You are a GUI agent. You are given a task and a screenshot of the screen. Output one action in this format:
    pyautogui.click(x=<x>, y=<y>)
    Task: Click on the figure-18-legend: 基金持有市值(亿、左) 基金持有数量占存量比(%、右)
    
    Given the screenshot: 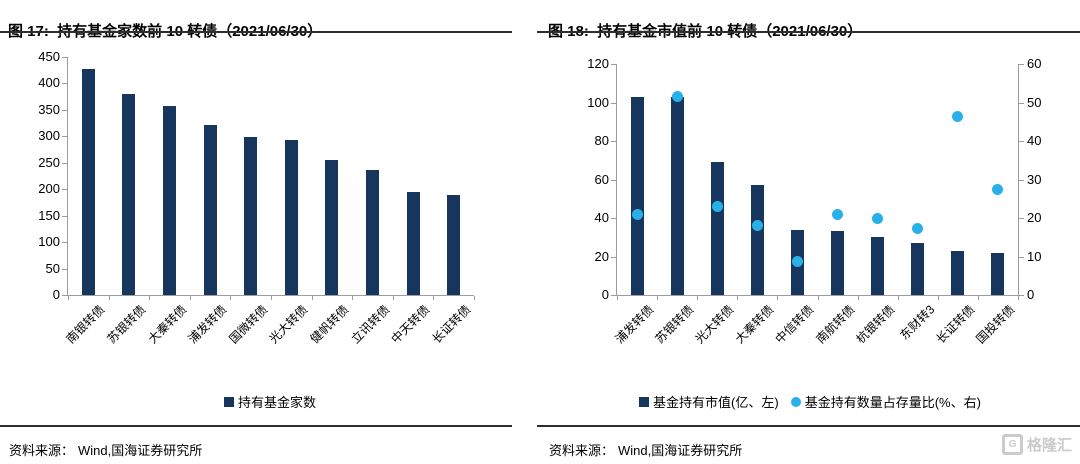 What is the action you would take?
    pyautogui.click(x=810, y=401)
    